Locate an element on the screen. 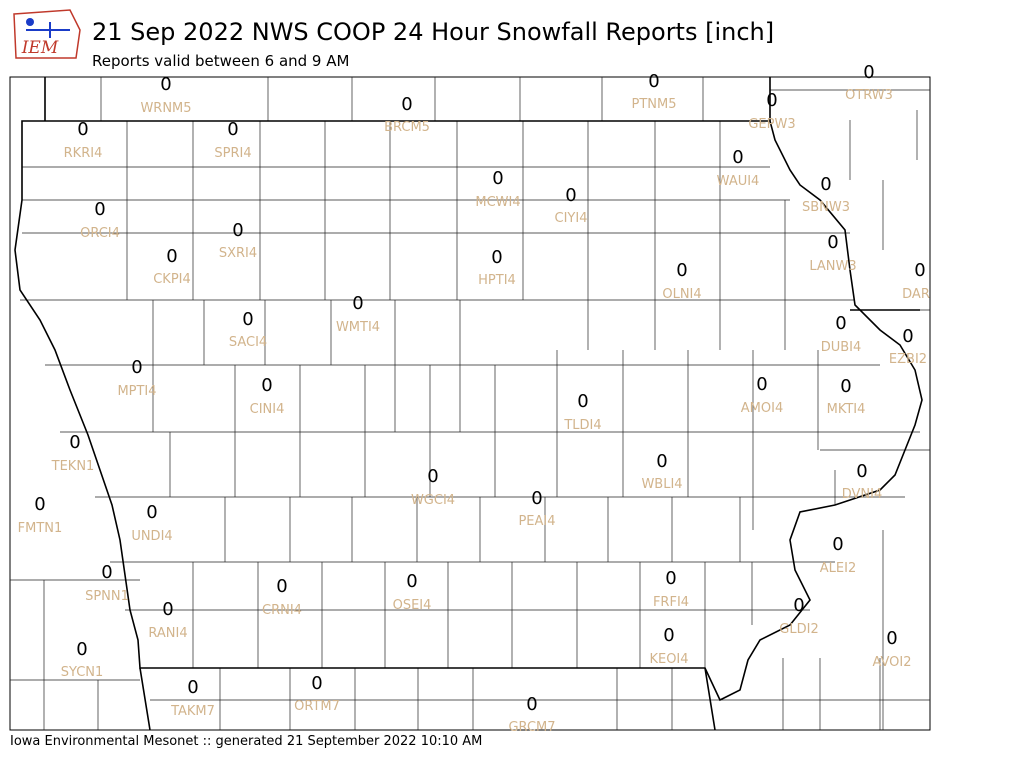 The image size is (1024, 768). station-id: SBNW3 is located at coordinates (826, 207).